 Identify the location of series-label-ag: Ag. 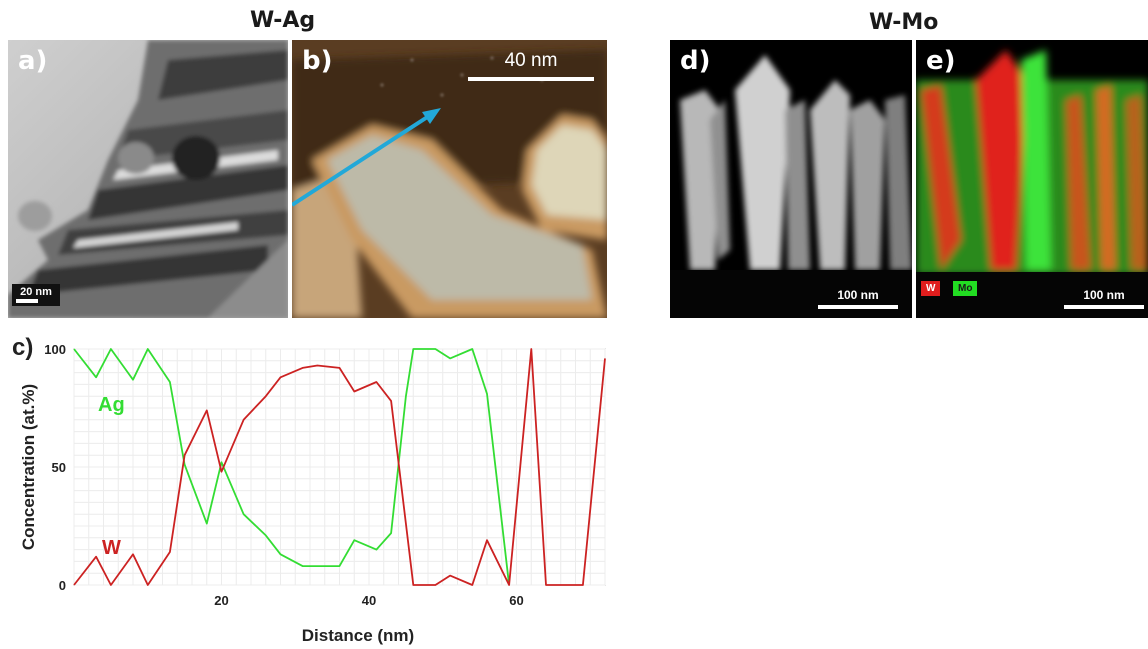
(111, 405).